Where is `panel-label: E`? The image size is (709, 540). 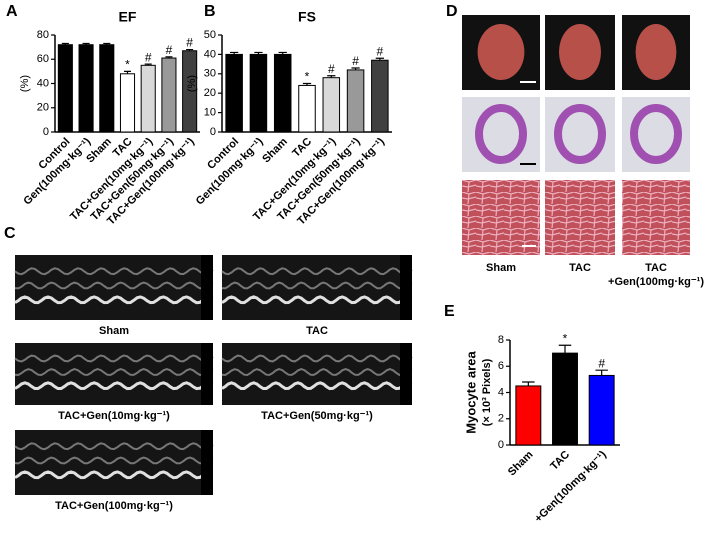
panel-label: E is located at coordinates (449, 311).